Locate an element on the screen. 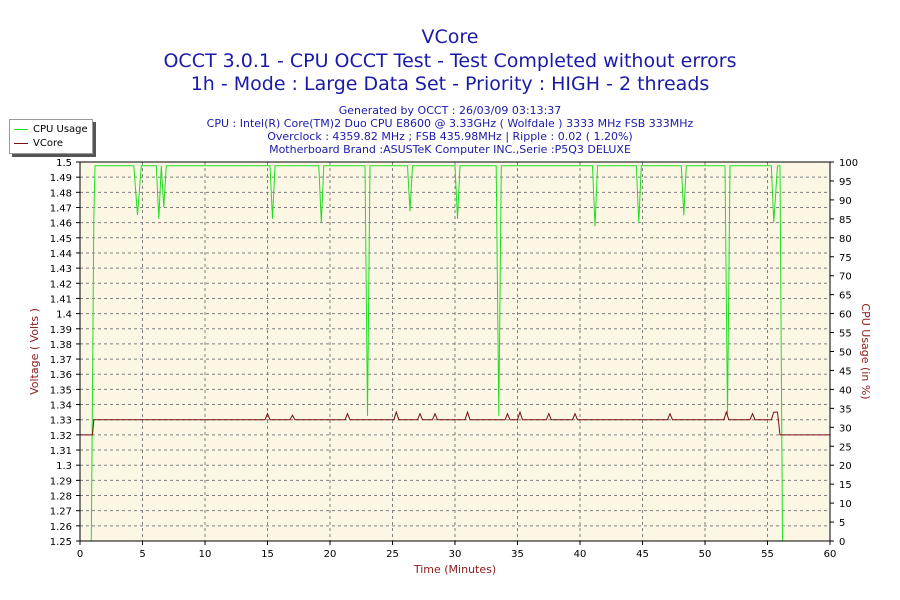 The image size is (900, 600). legend-swatch-cpu-usage is located at coordinates (21, 129).